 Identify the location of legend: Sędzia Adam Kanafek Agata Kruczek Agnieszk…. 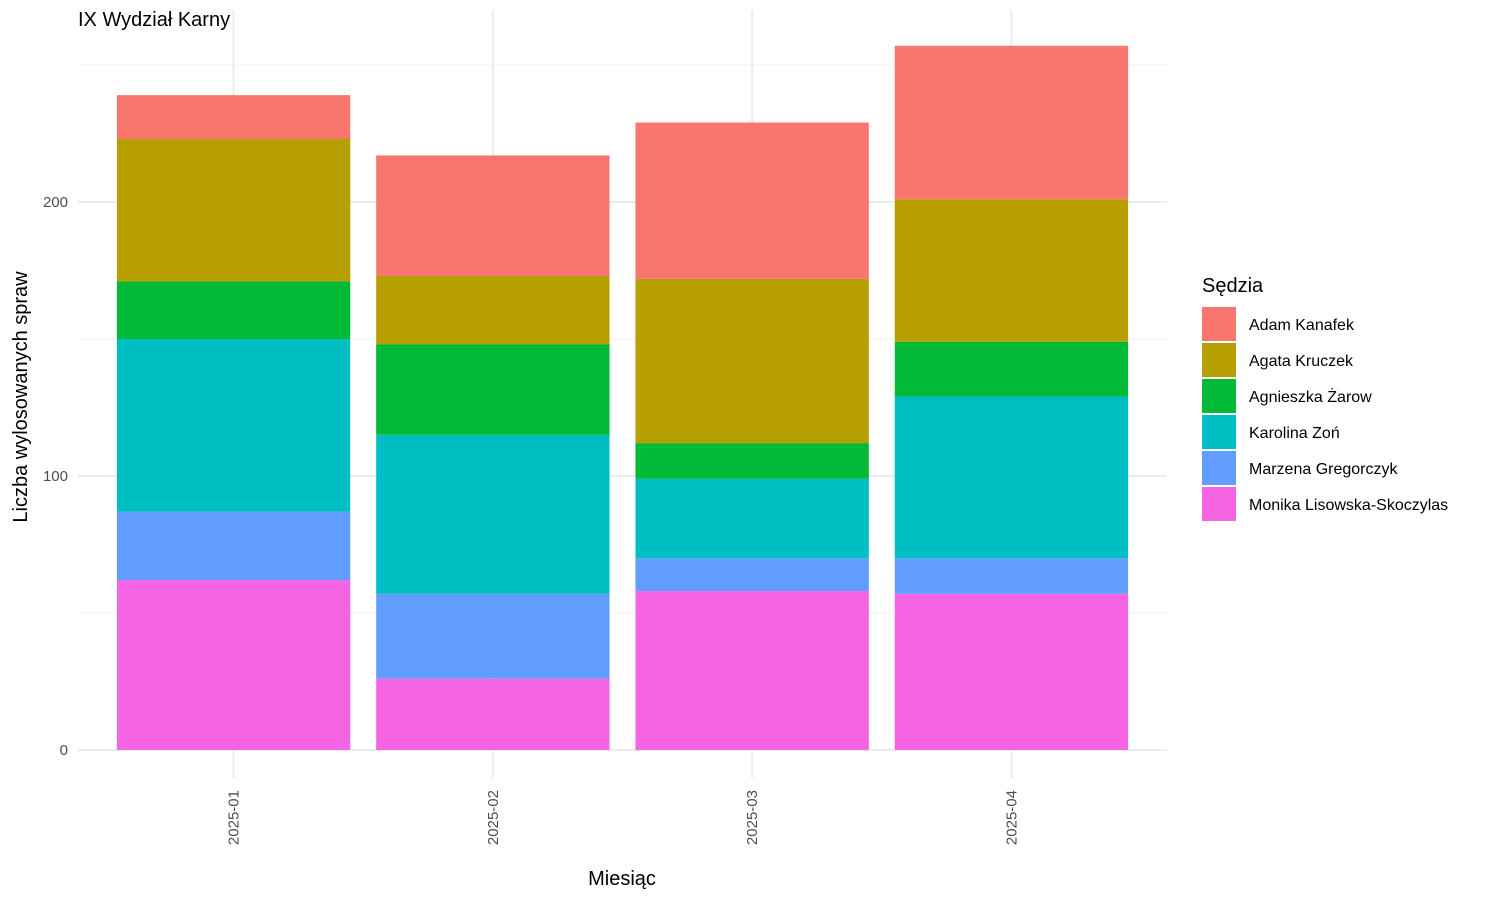
(1325, 398).